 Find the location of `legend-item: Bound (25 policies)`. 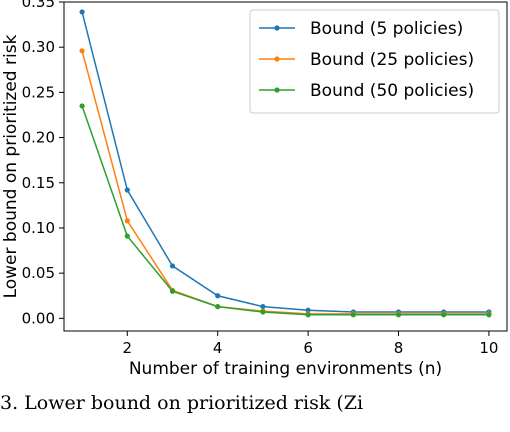

legend-item: Bound (25 policies) is located at coordinates (366, 60).